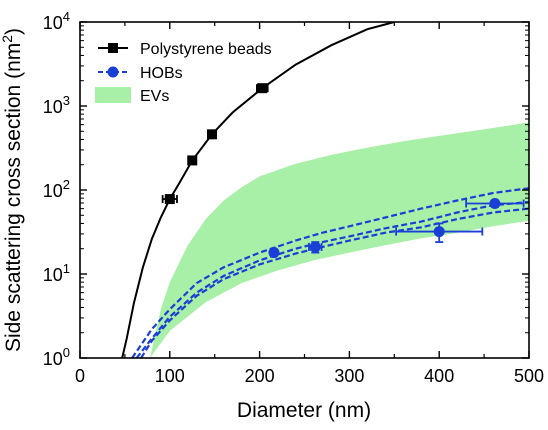 The height and width of the screenshot is (430, 548). I want to click on y-tick-label-exponent: 3, so click(66, 100).